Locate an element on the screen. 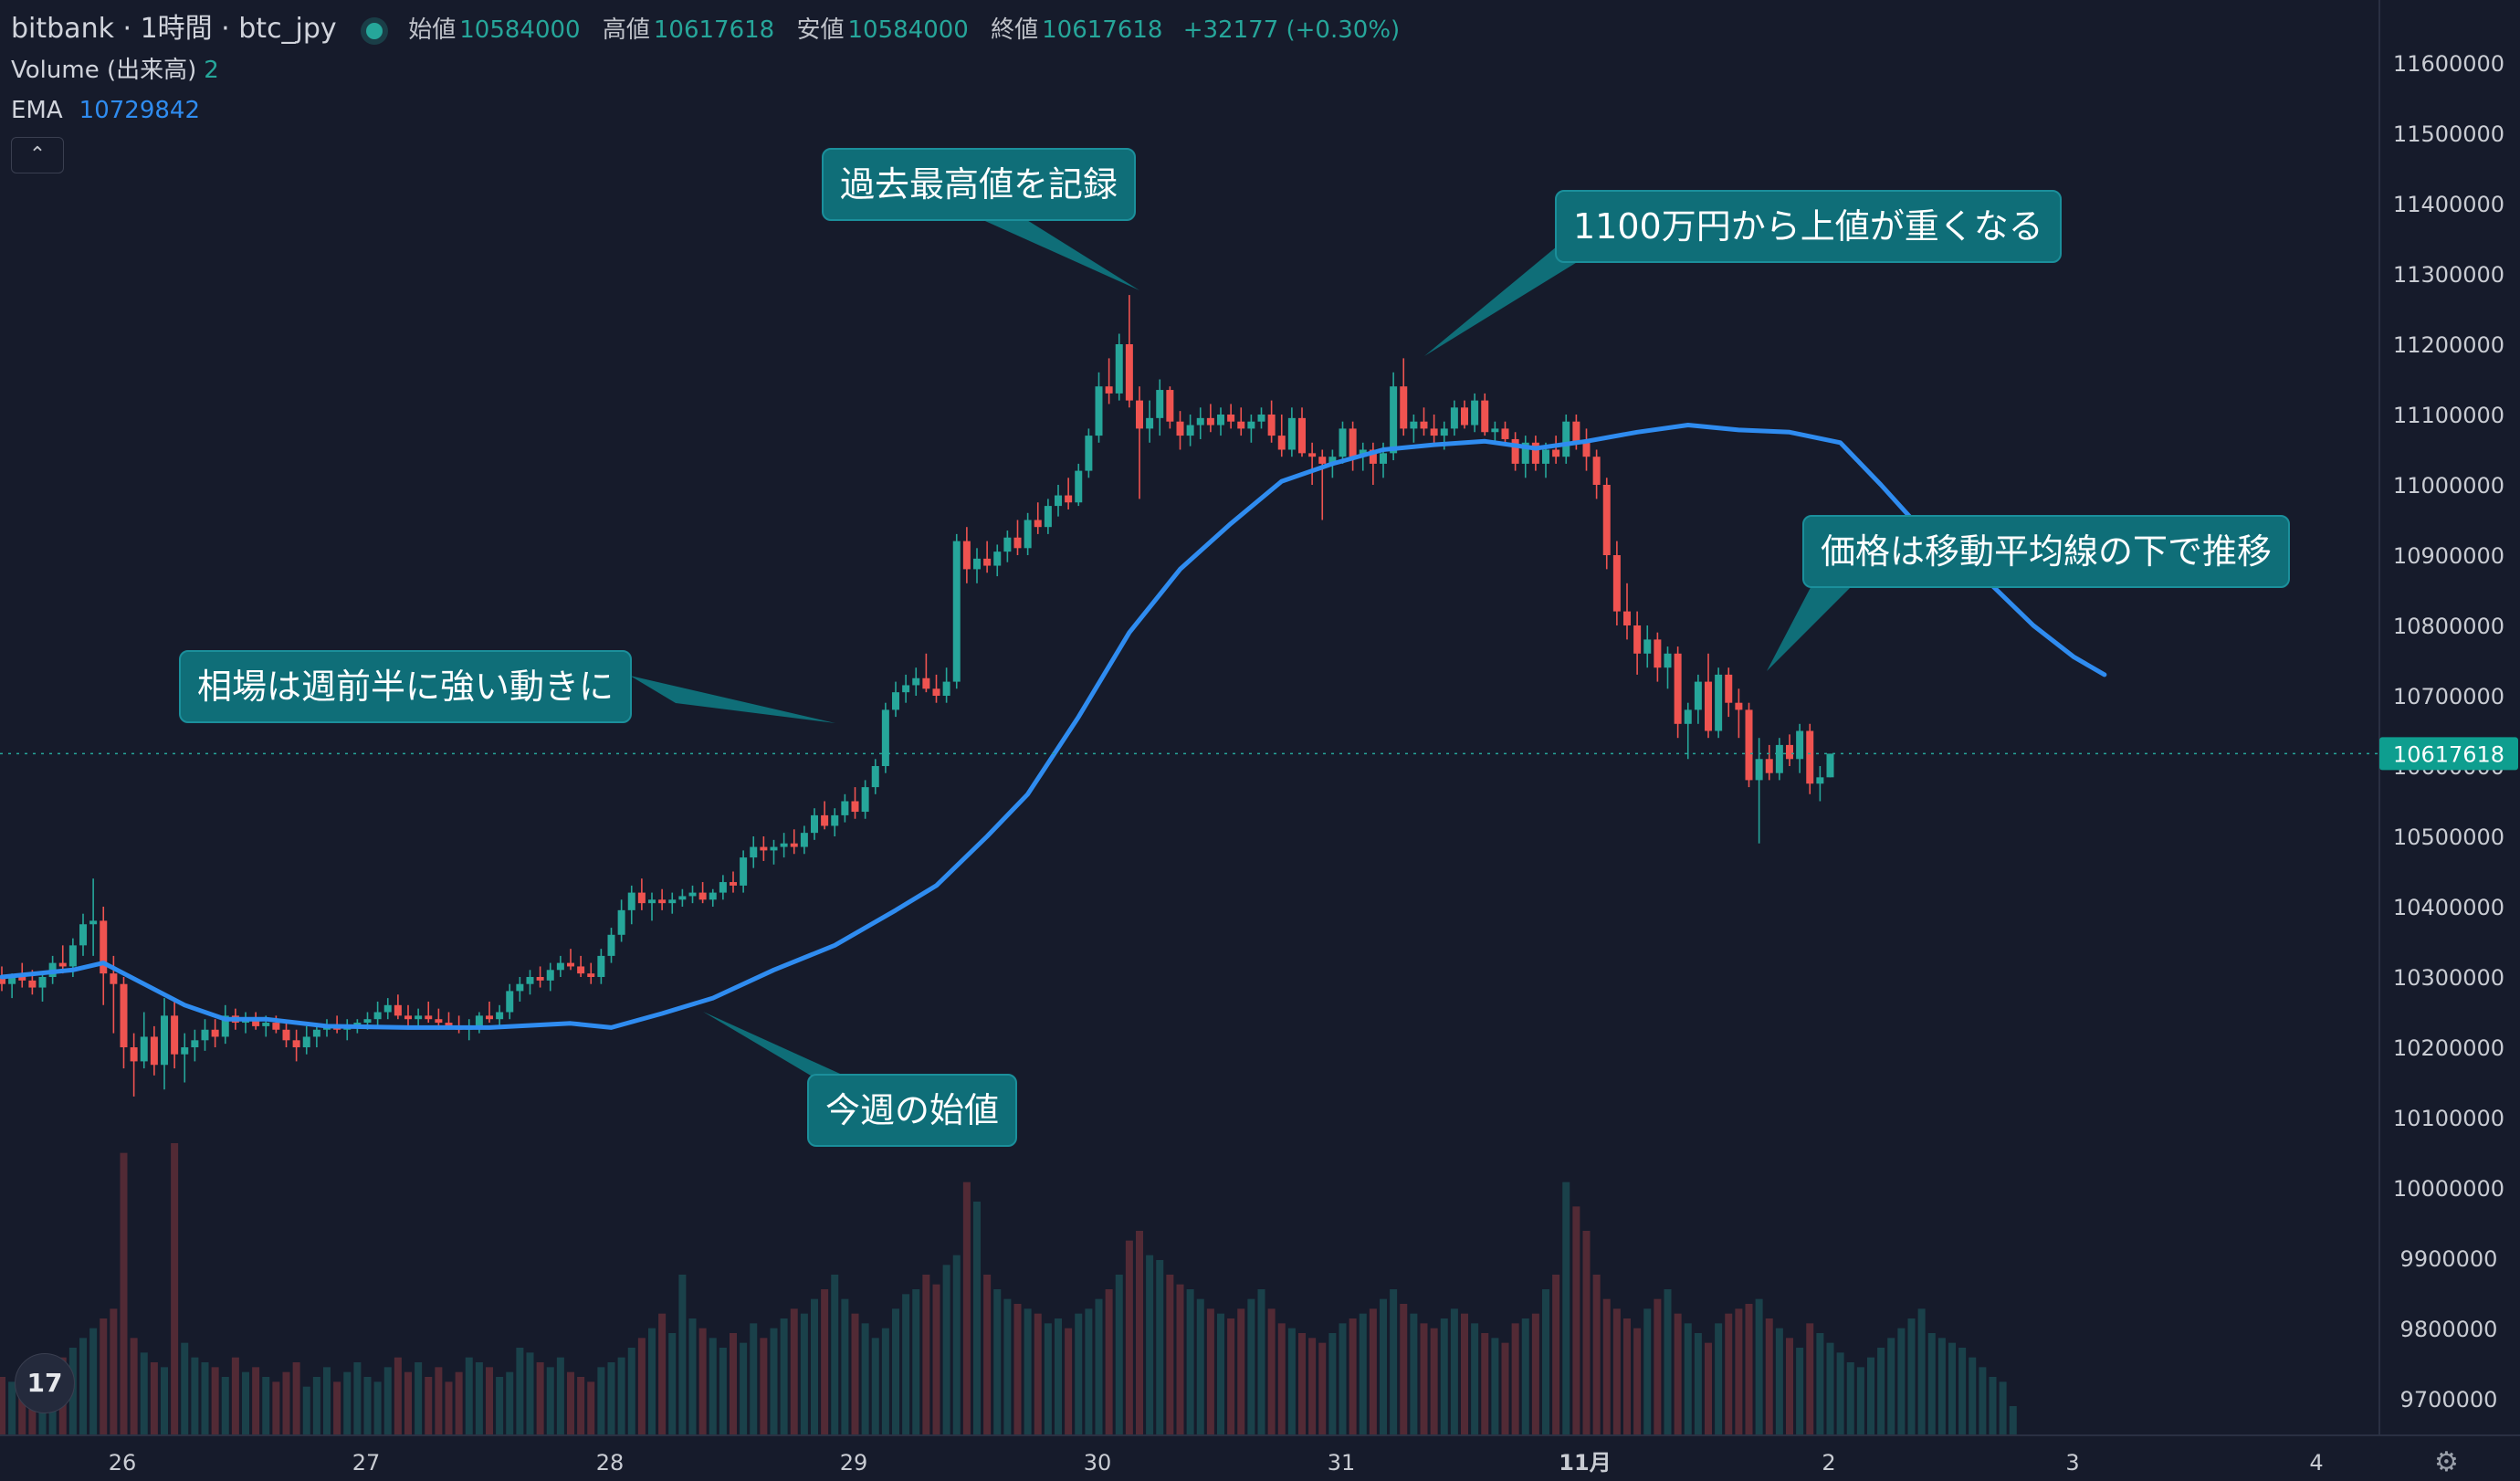 This screenshot has width=2520, height=1481. callout-weekly-open: 今週の始値 is located at coordinates (913, 1110).